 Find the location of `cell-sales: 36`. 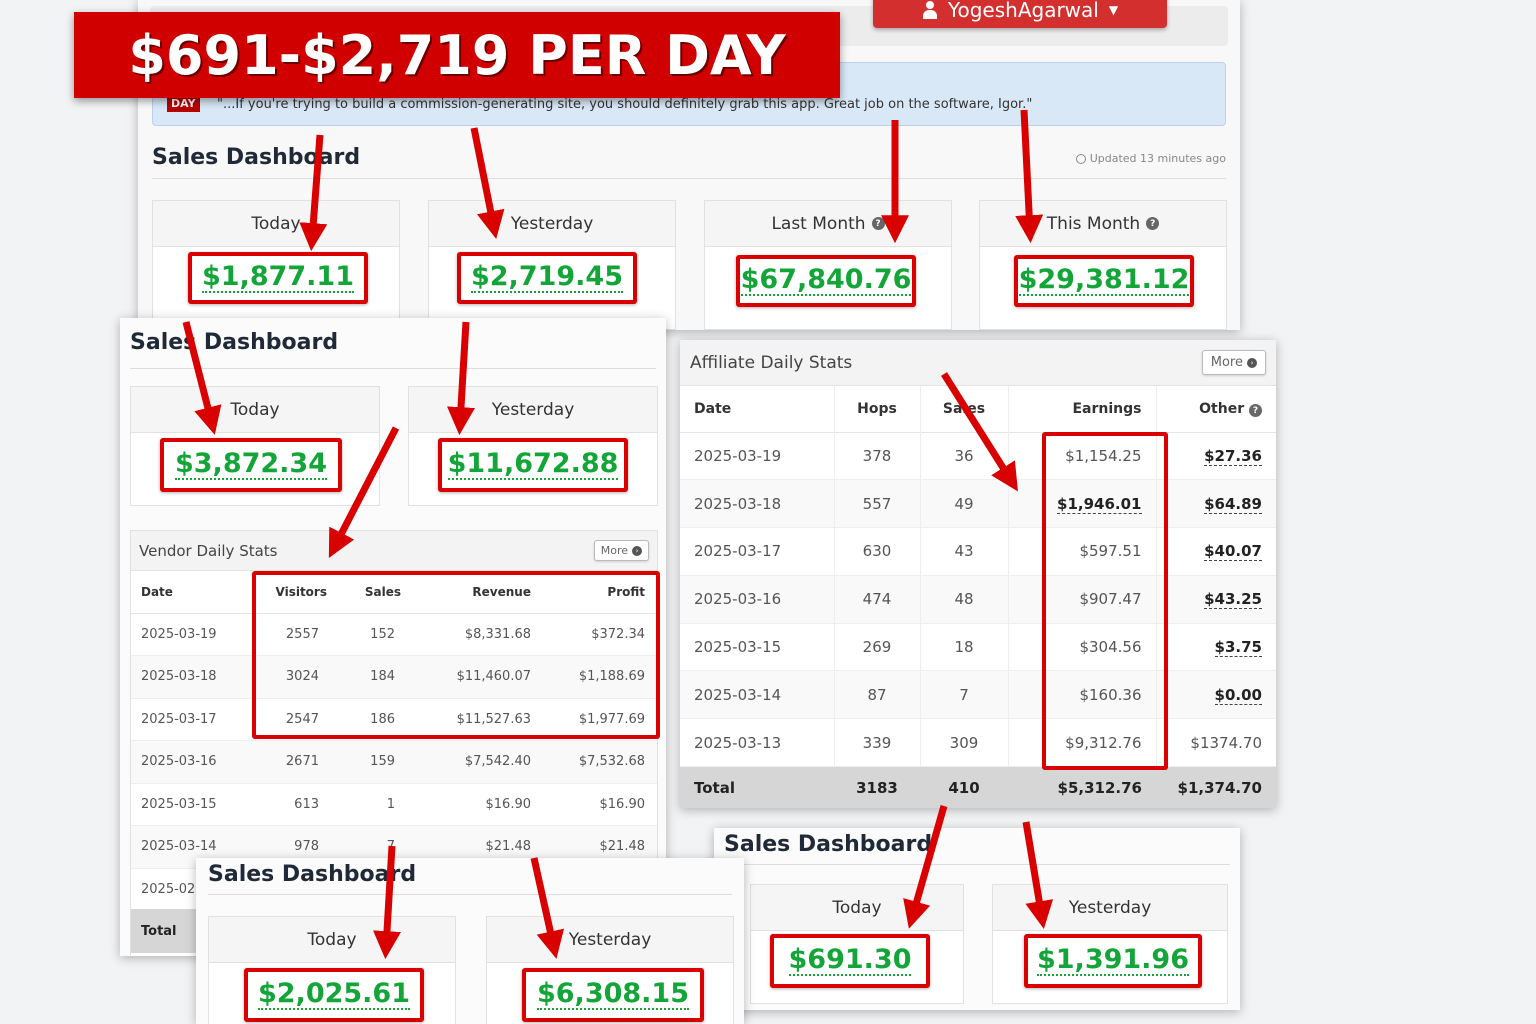

cell-sales: 36 is located at coordinates (964, 456).